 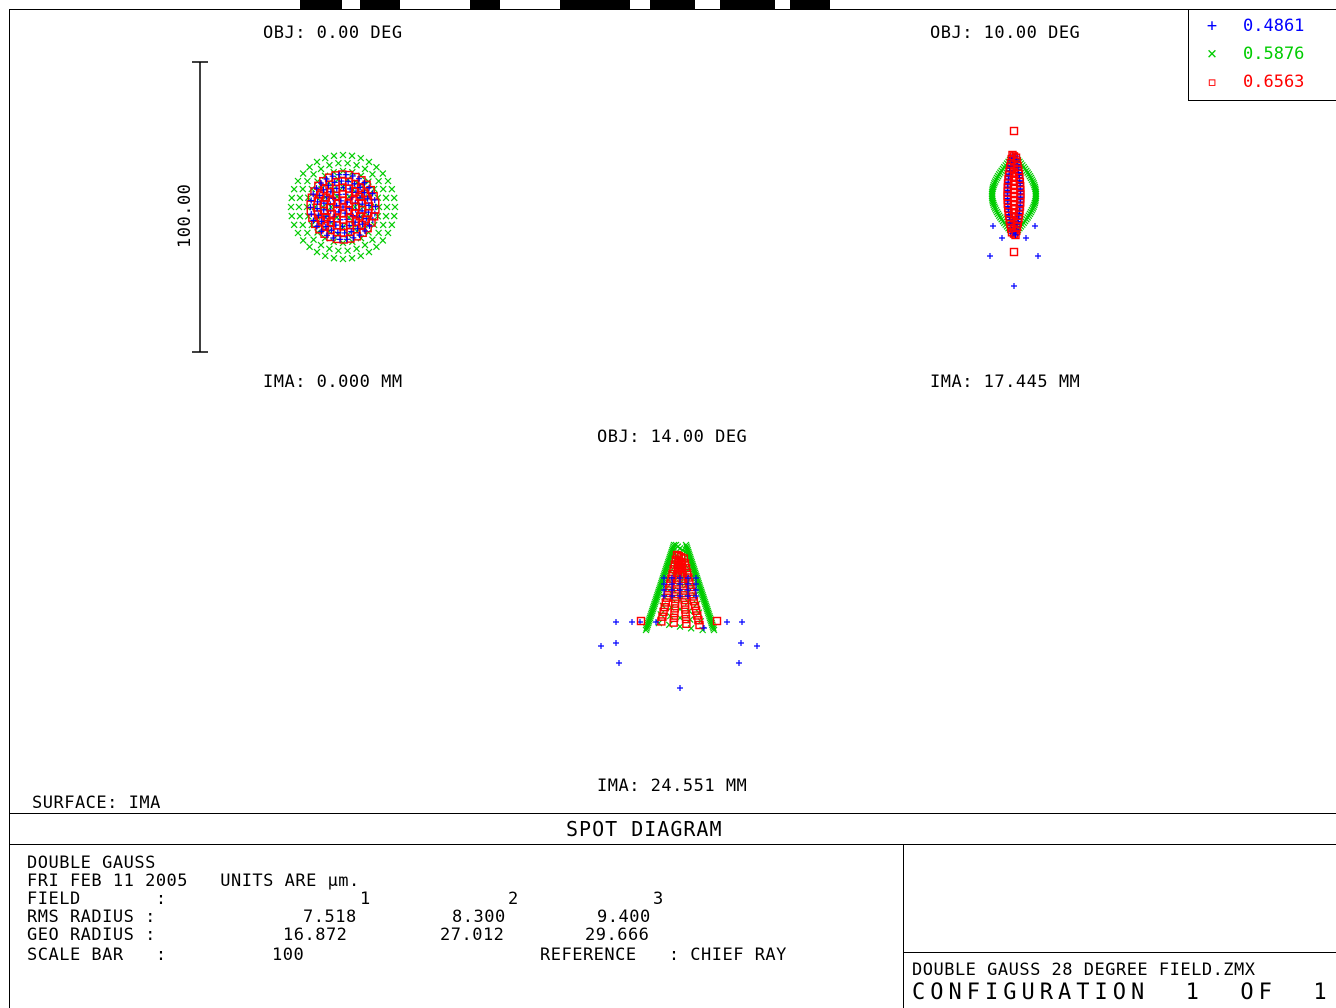 I want to click on field-value: 3, so click(x=658, y=899).